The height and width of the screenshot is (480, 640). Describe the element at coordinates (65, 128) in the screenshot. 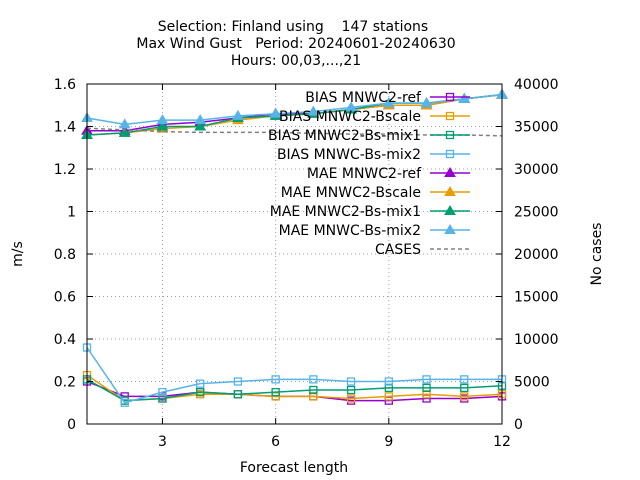

I see `y-tick-label-7: 1.4` at that location.